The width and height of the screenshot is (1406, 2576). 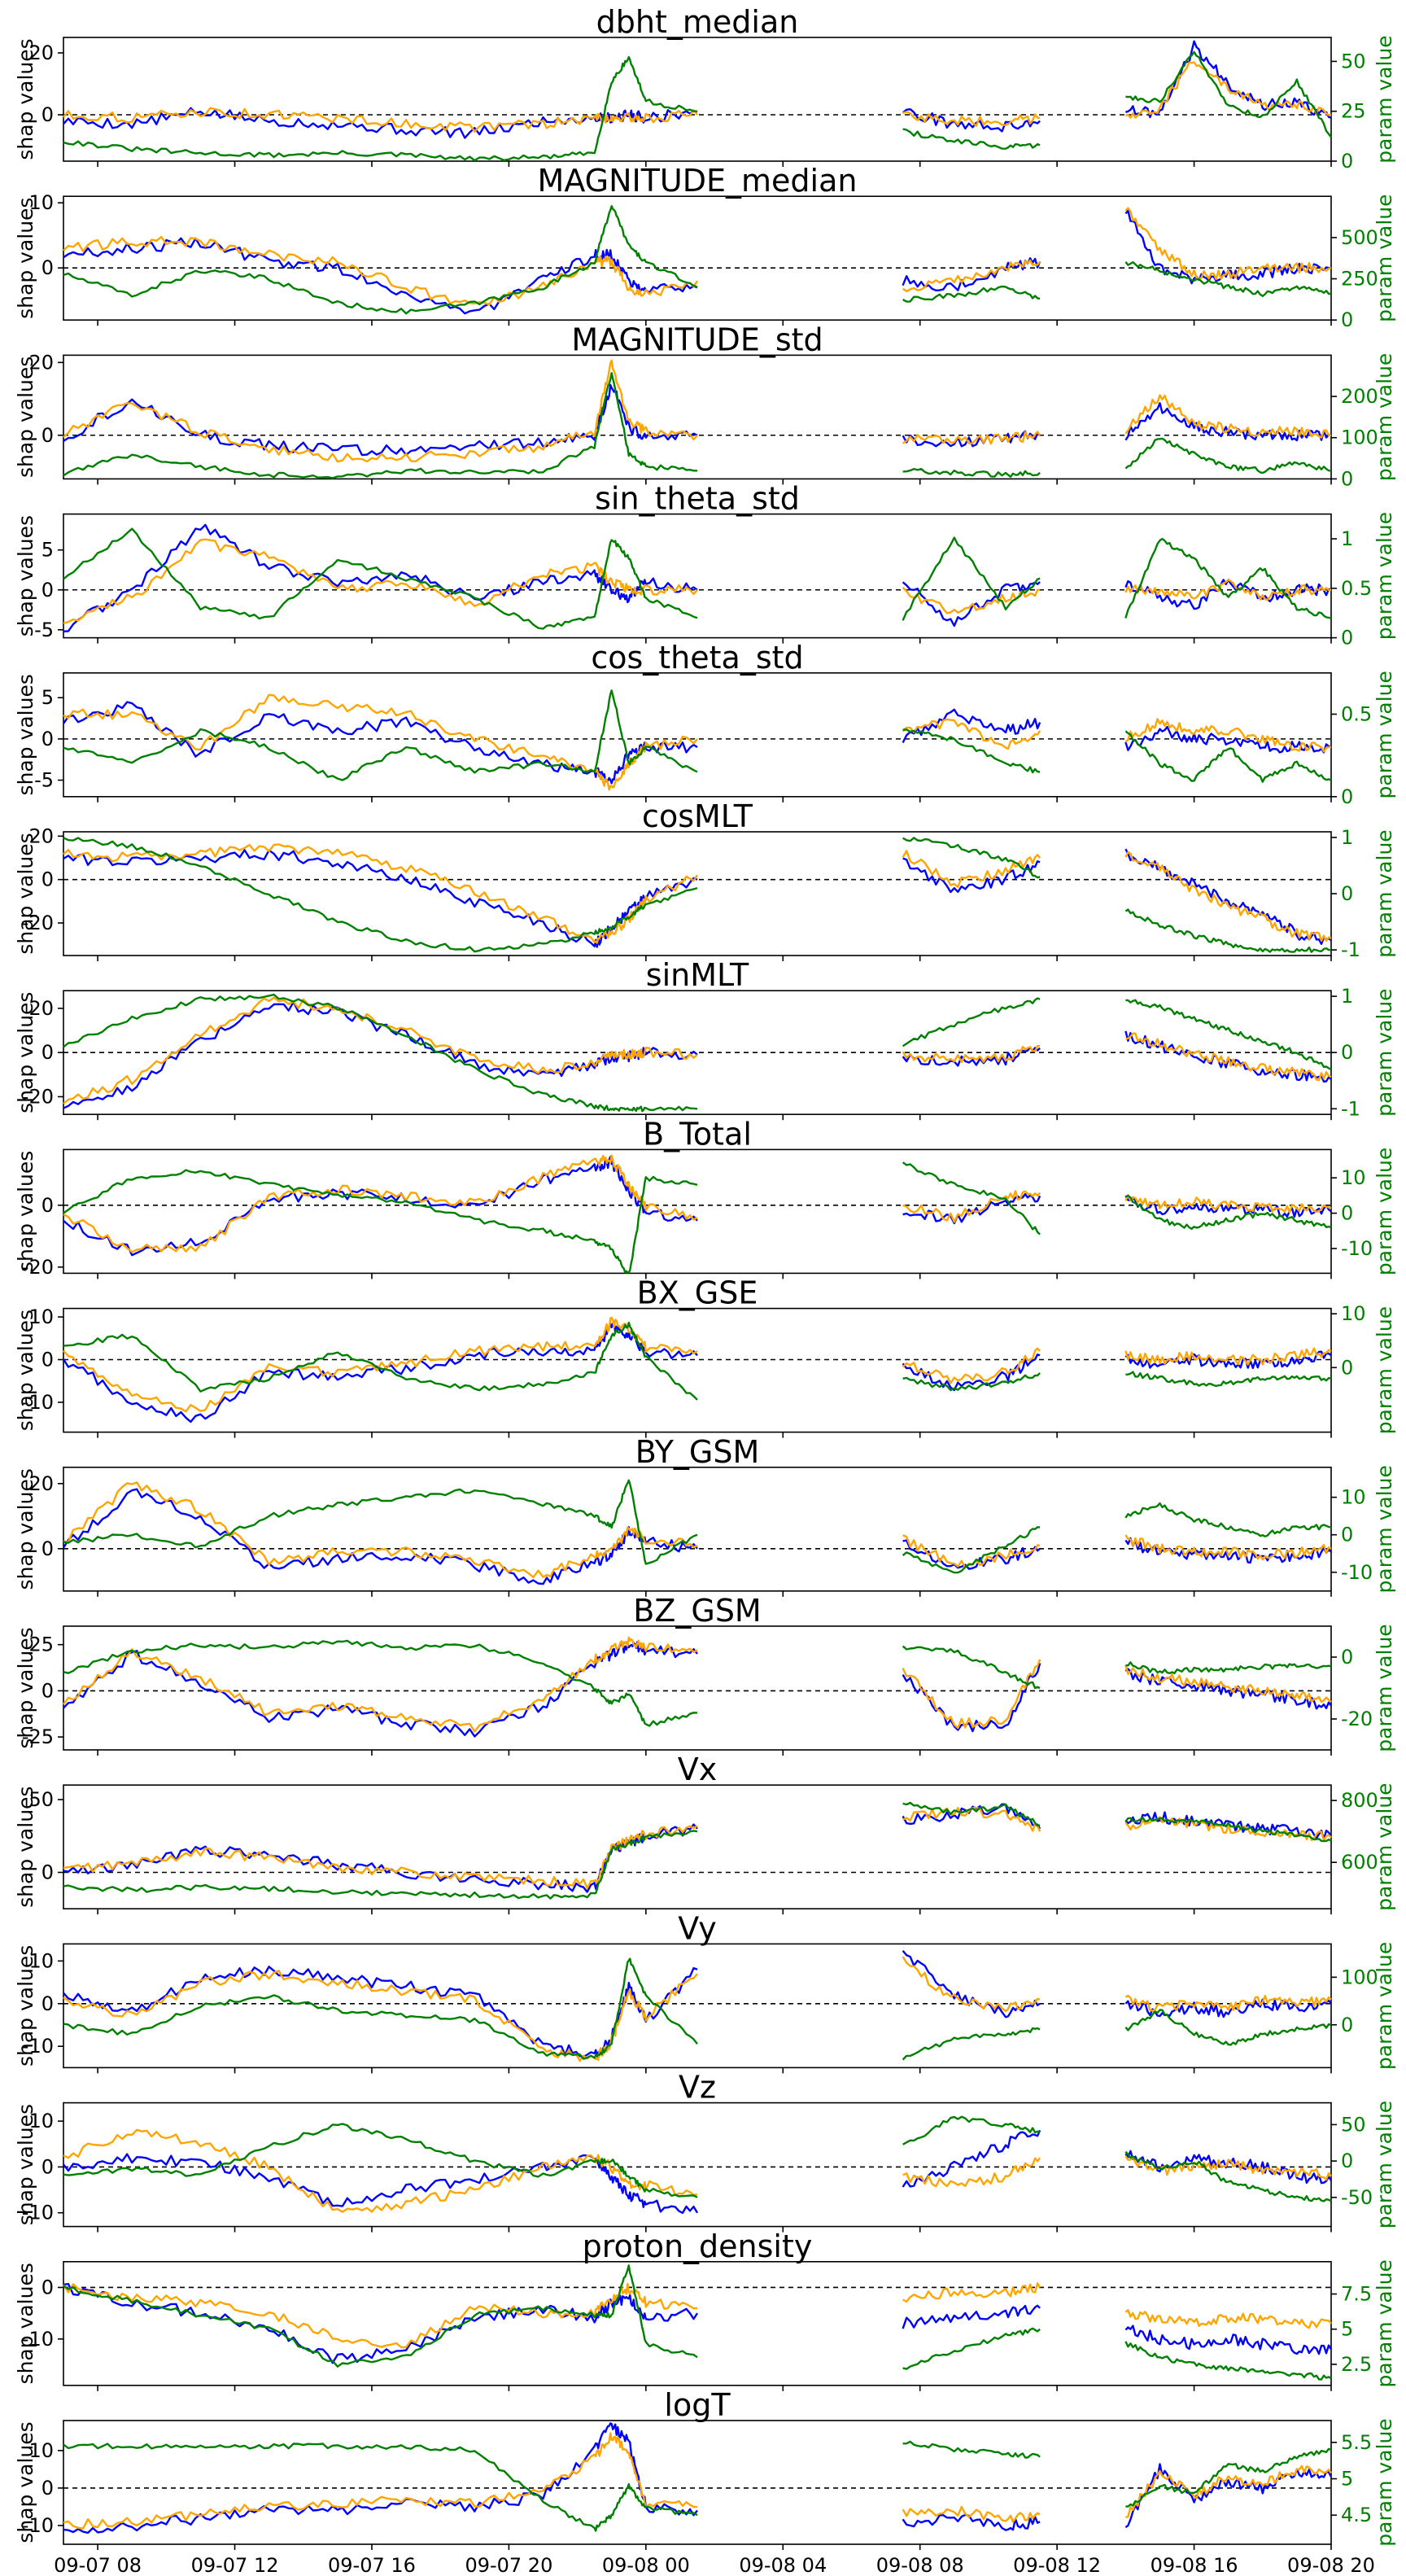 I want to click on panel-title: BY_GSM, so click(x=697, y=1452).